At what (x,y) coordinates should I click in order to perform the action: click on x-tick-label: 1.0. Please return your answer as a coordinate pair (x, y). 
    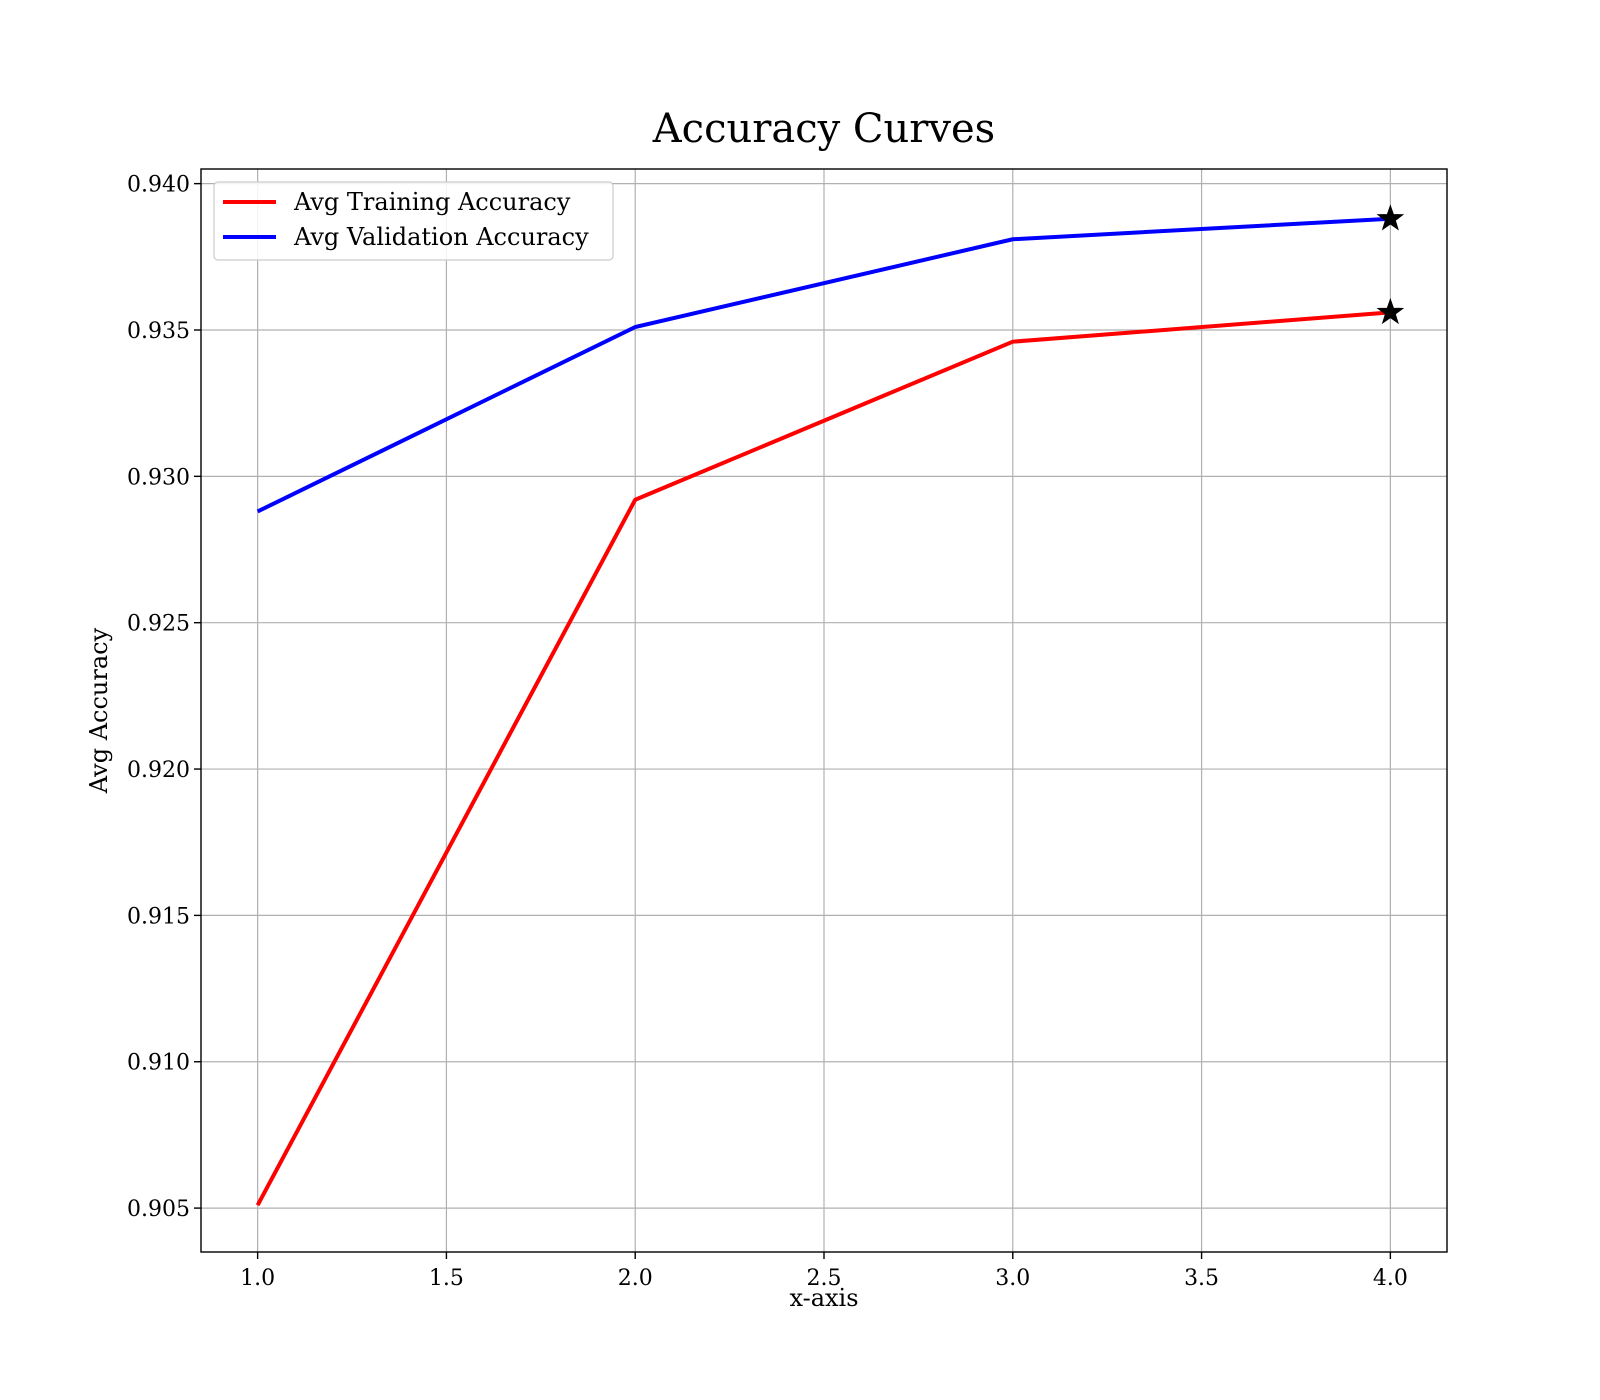
    Looking at the image, I should click on (257, 1278).